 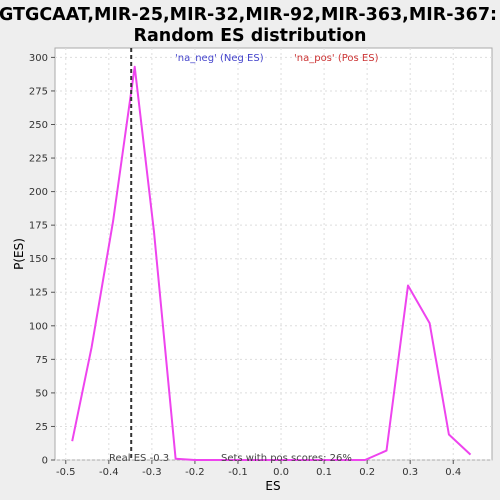 I want to click on y-tick-label: 300, so click(x=38, y=58).